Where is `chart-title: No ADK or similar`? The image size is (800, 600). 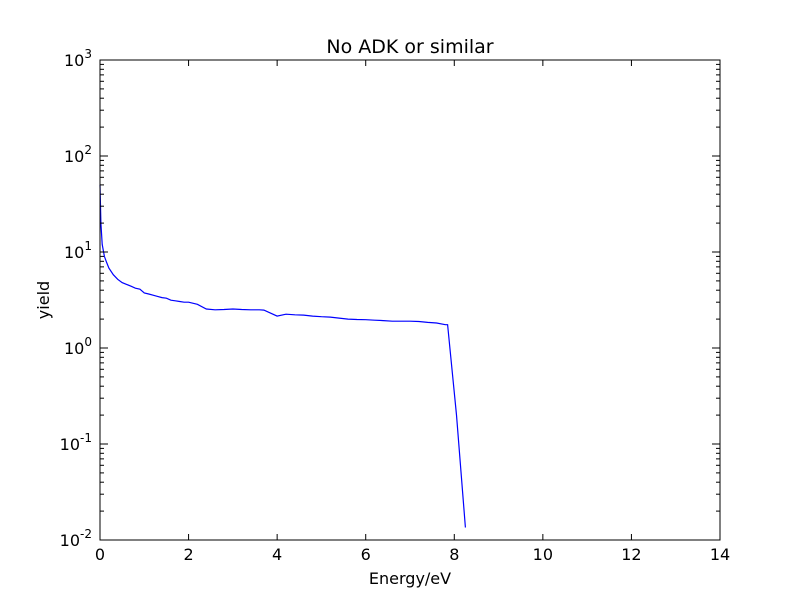
chart-title: No ADK or similar is located at coordinates (409, 47).